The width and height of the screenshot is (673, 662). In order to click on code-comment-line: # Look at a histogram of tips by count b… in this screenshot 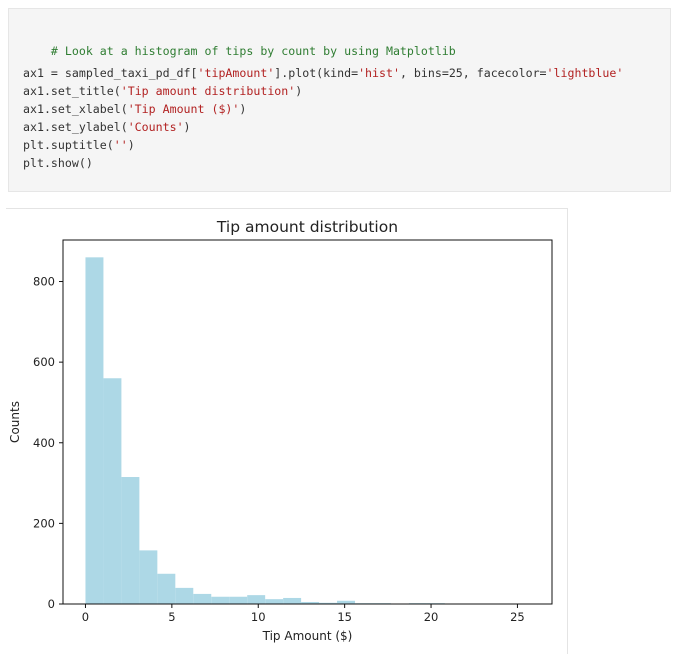, I will do `click(239, 51)`.